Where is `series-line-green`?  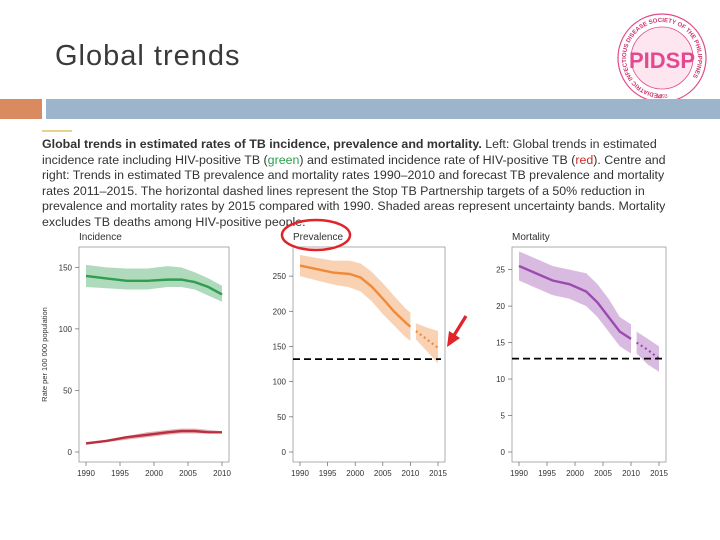
series-line-green is located at coordinates (154, 285).